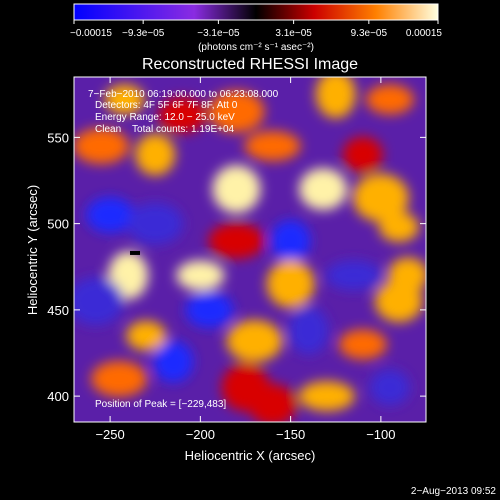 This screenshot has width=500, height=500. What do you see at coordinates (290, 434) in the screenshot?
I see `x-tick-label: −150` at bounding box center [290, 434].